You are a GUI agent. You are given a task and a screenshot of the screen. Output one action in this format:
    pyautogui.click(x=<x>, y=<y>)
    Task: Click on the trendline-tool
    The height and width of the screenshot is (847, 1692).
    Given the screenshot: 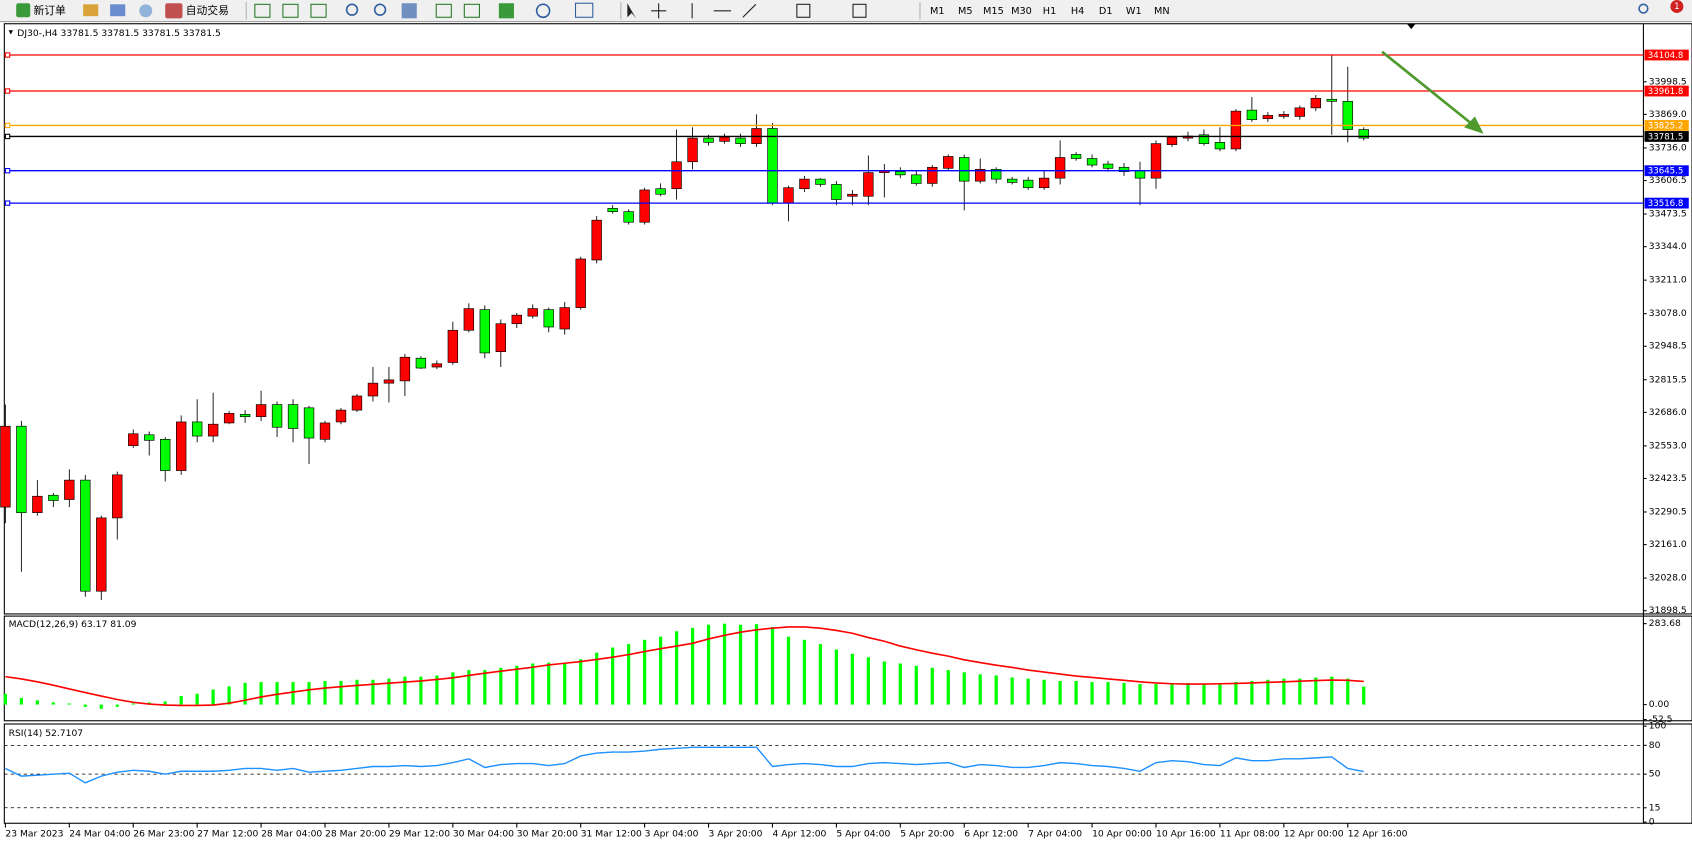 What is the action you would take?
    pyautogui.click(x=749, y=10)
    